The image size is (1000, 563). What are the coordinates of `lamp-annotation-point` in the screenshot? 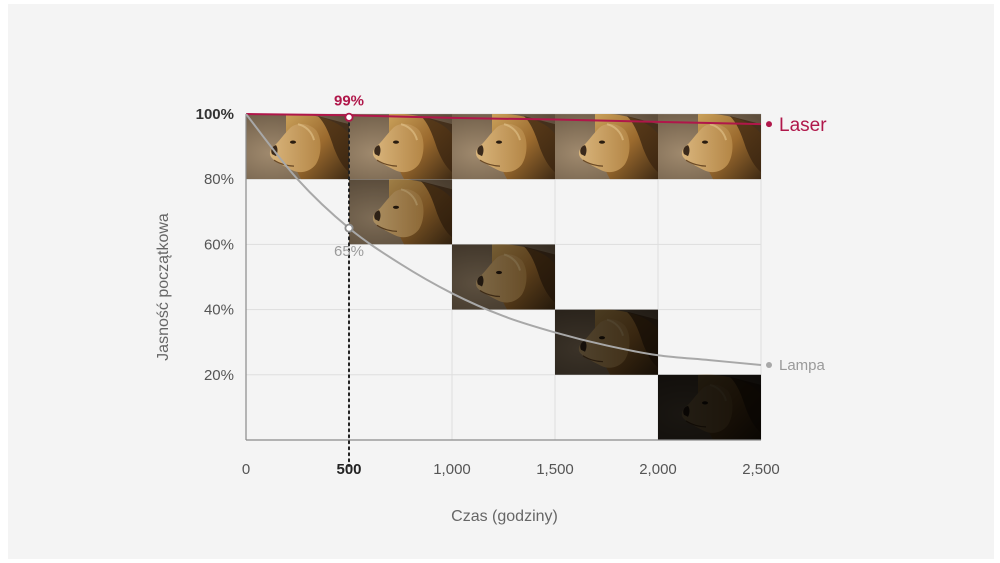 It's located at (349, 228).